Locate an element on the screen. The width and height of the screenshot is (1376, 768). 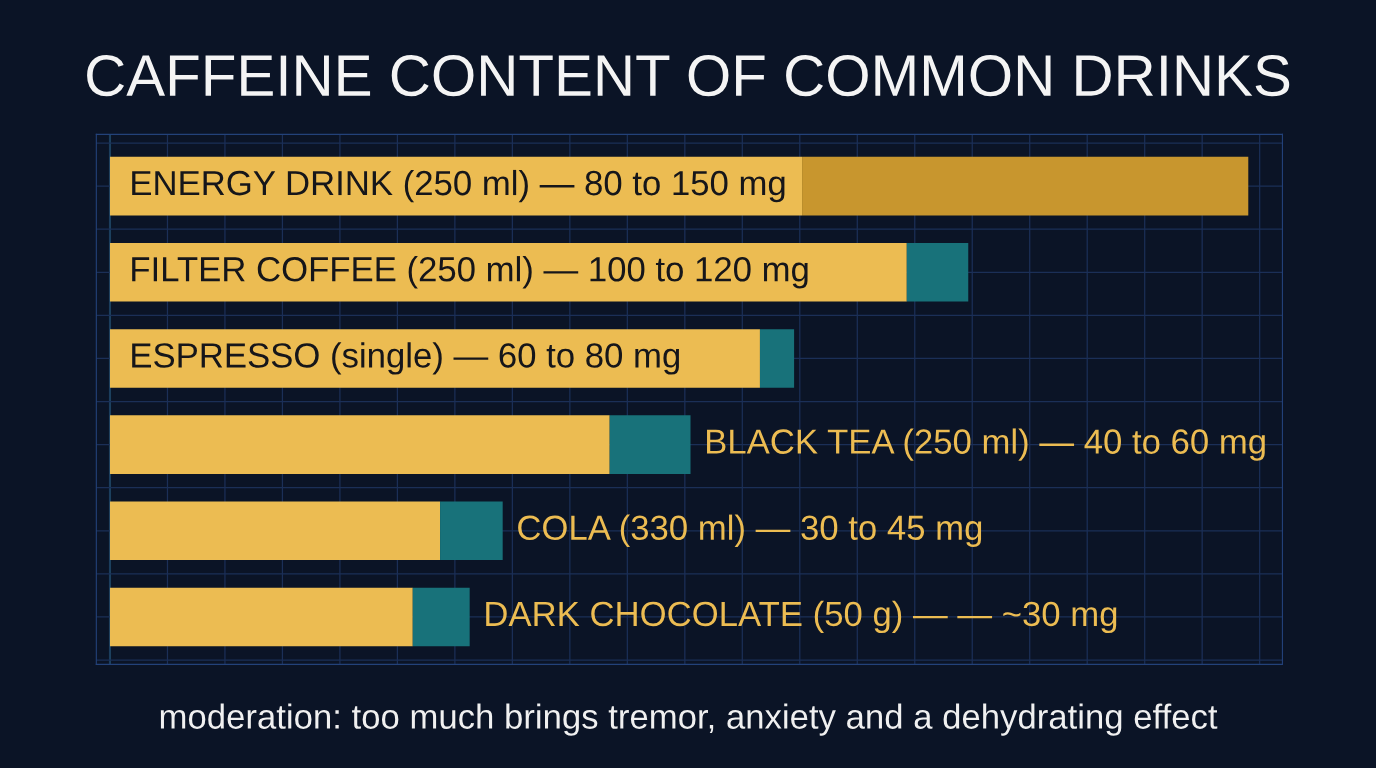
y-tick-label: DARK CHOCOLATE (50 g) — — ~30 mg is located at coordinates (801, 617).